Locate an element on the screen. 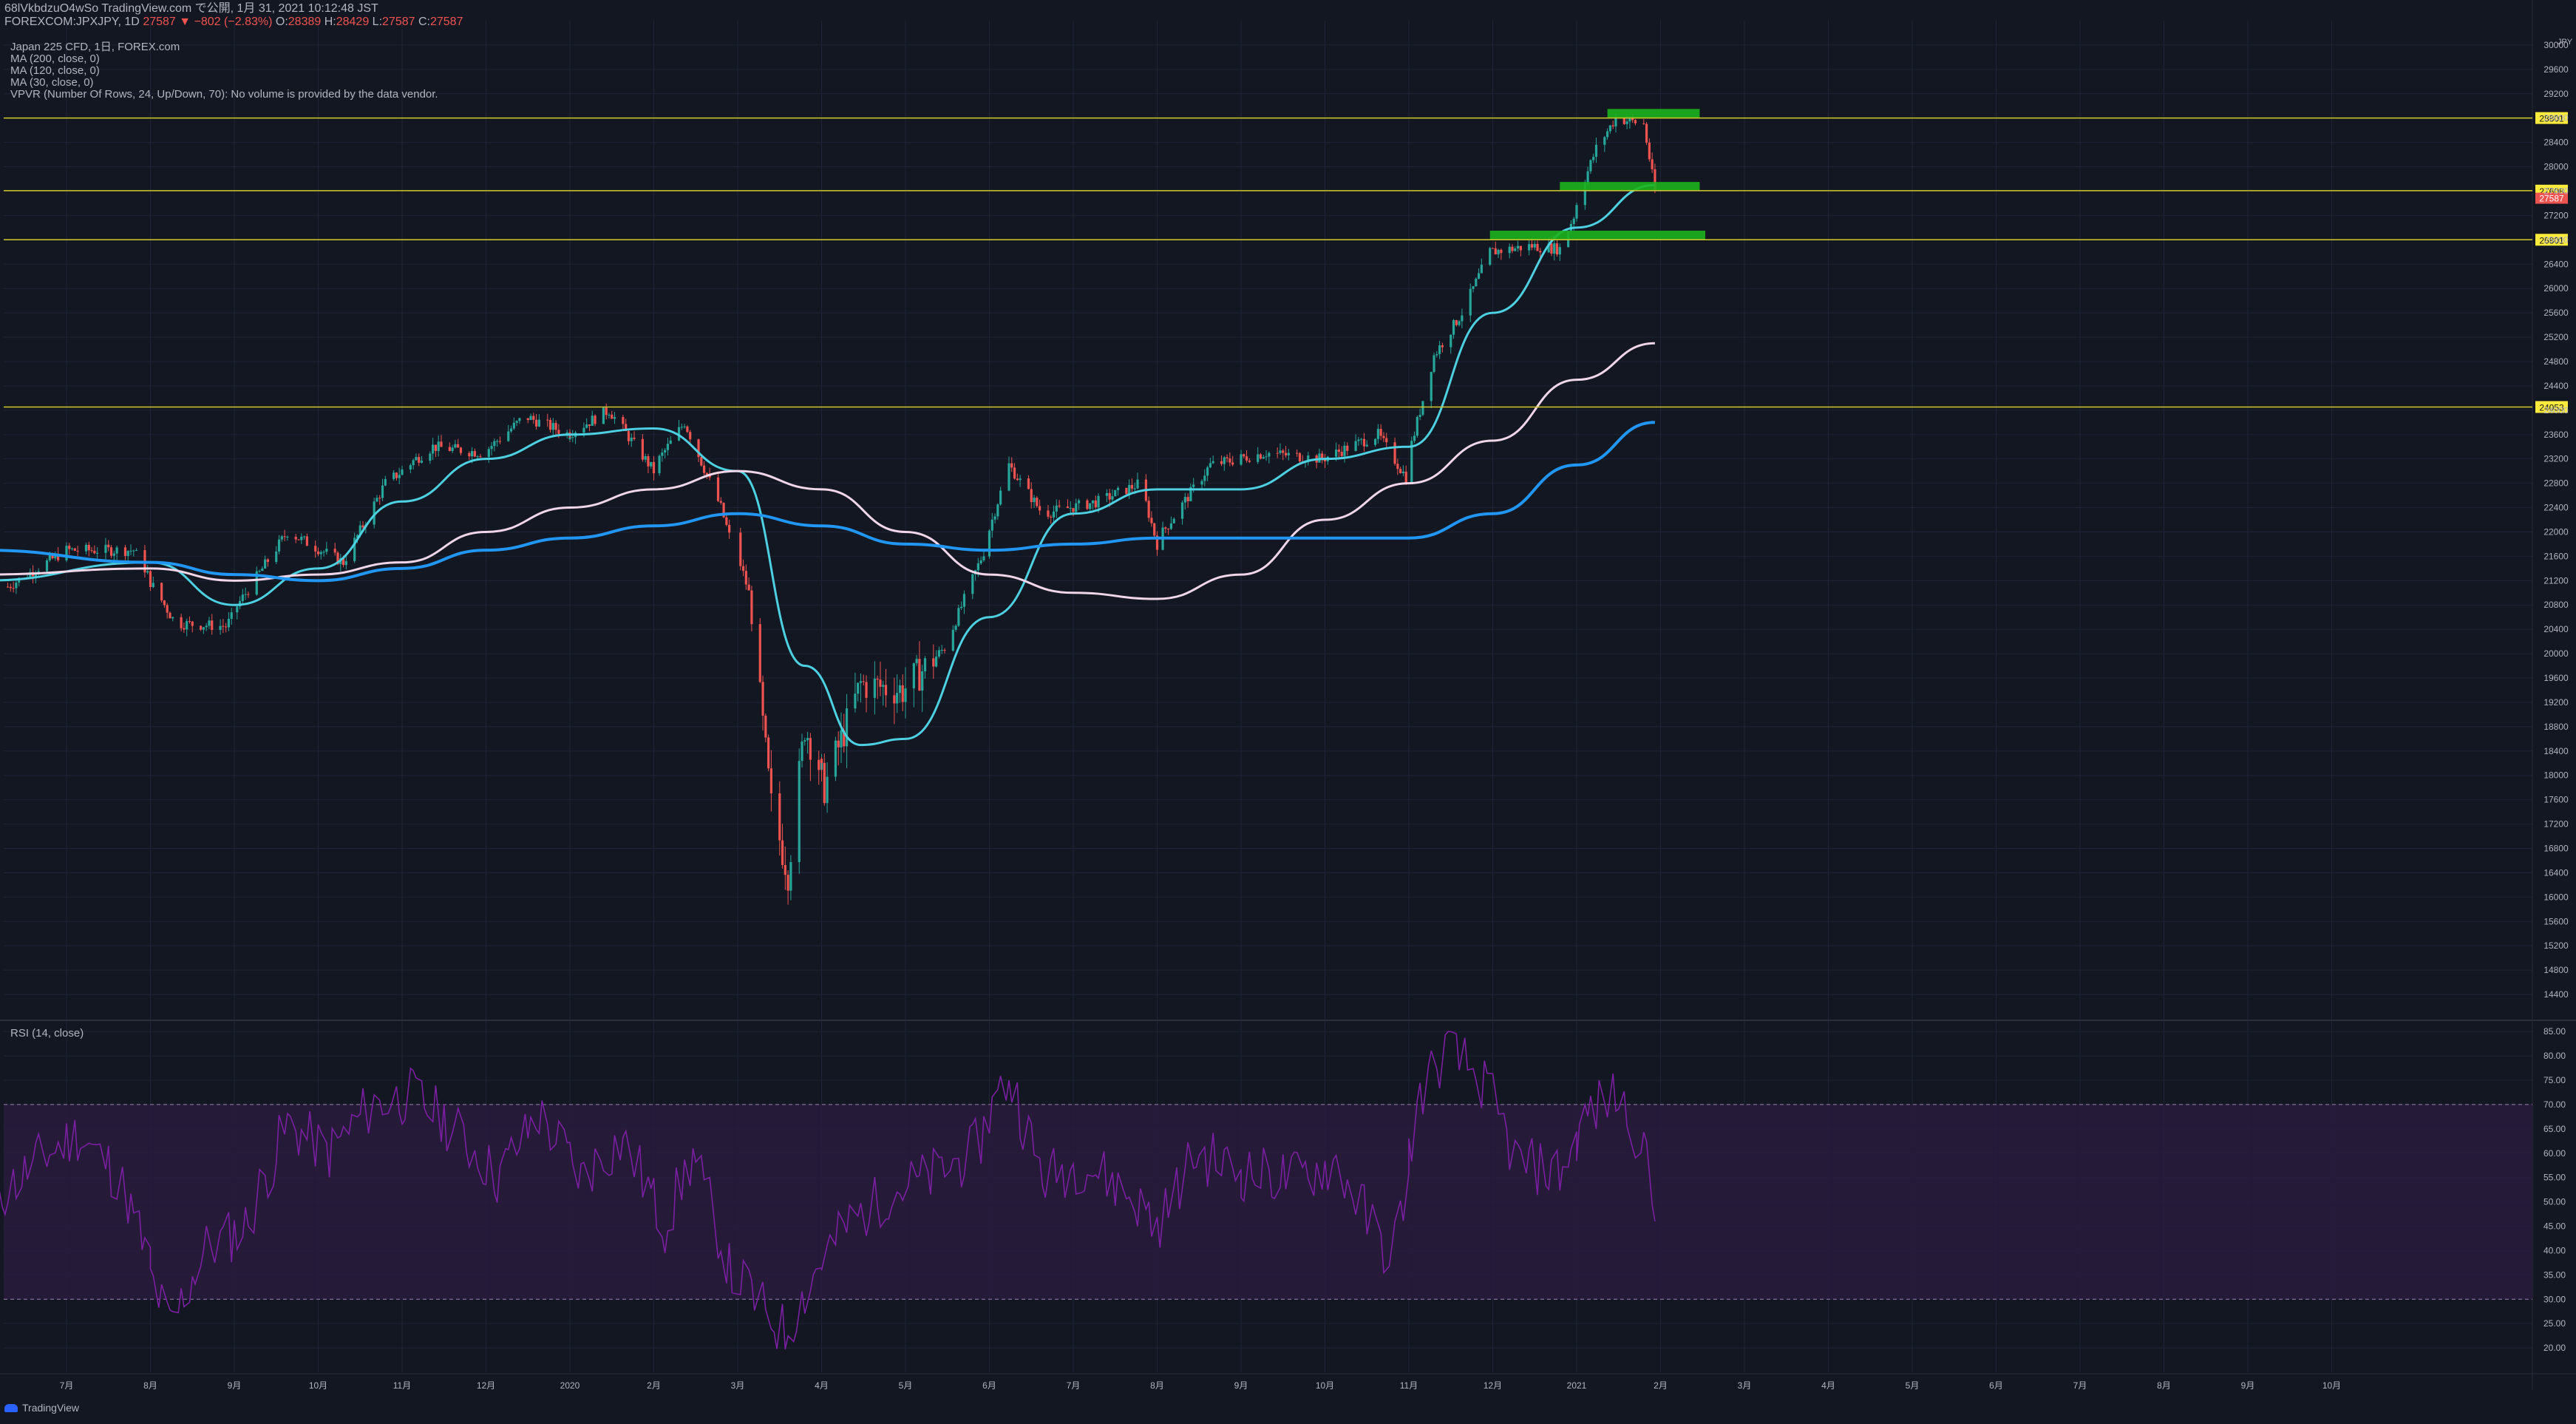 The height and width of the screenshot is (1424, 2576). legend-series: Japan 225 CFD, 1日, FOREX.com is located at coordinates (95, 47).